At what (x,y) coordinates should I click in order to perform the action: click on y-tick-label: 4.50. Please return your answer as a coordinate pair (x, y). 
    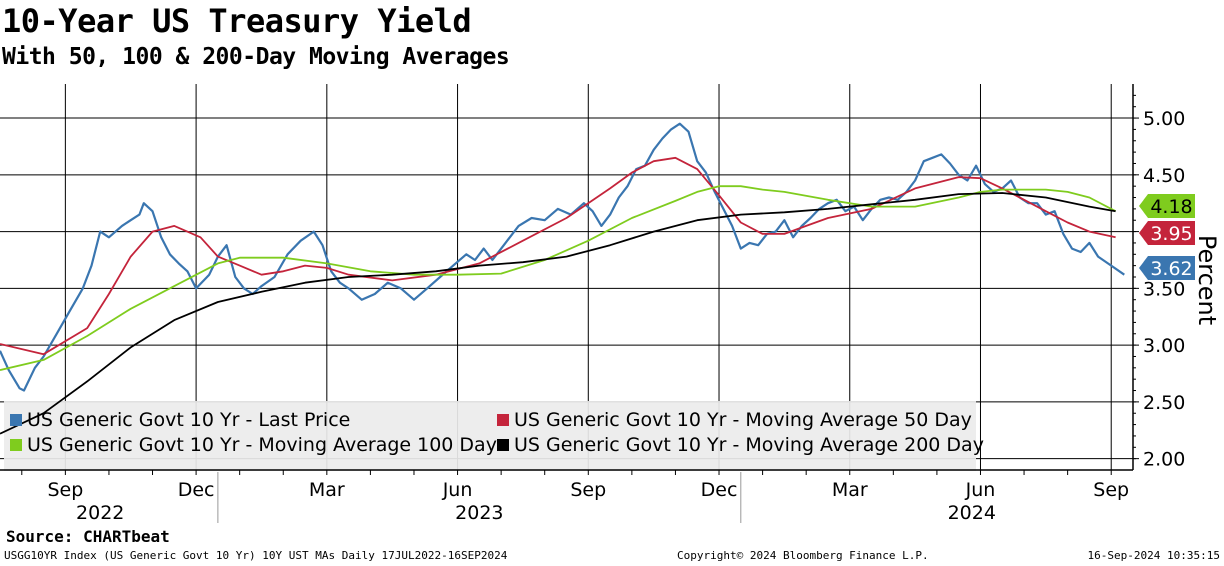
    Looking at the image, I should click on (1164, 176).